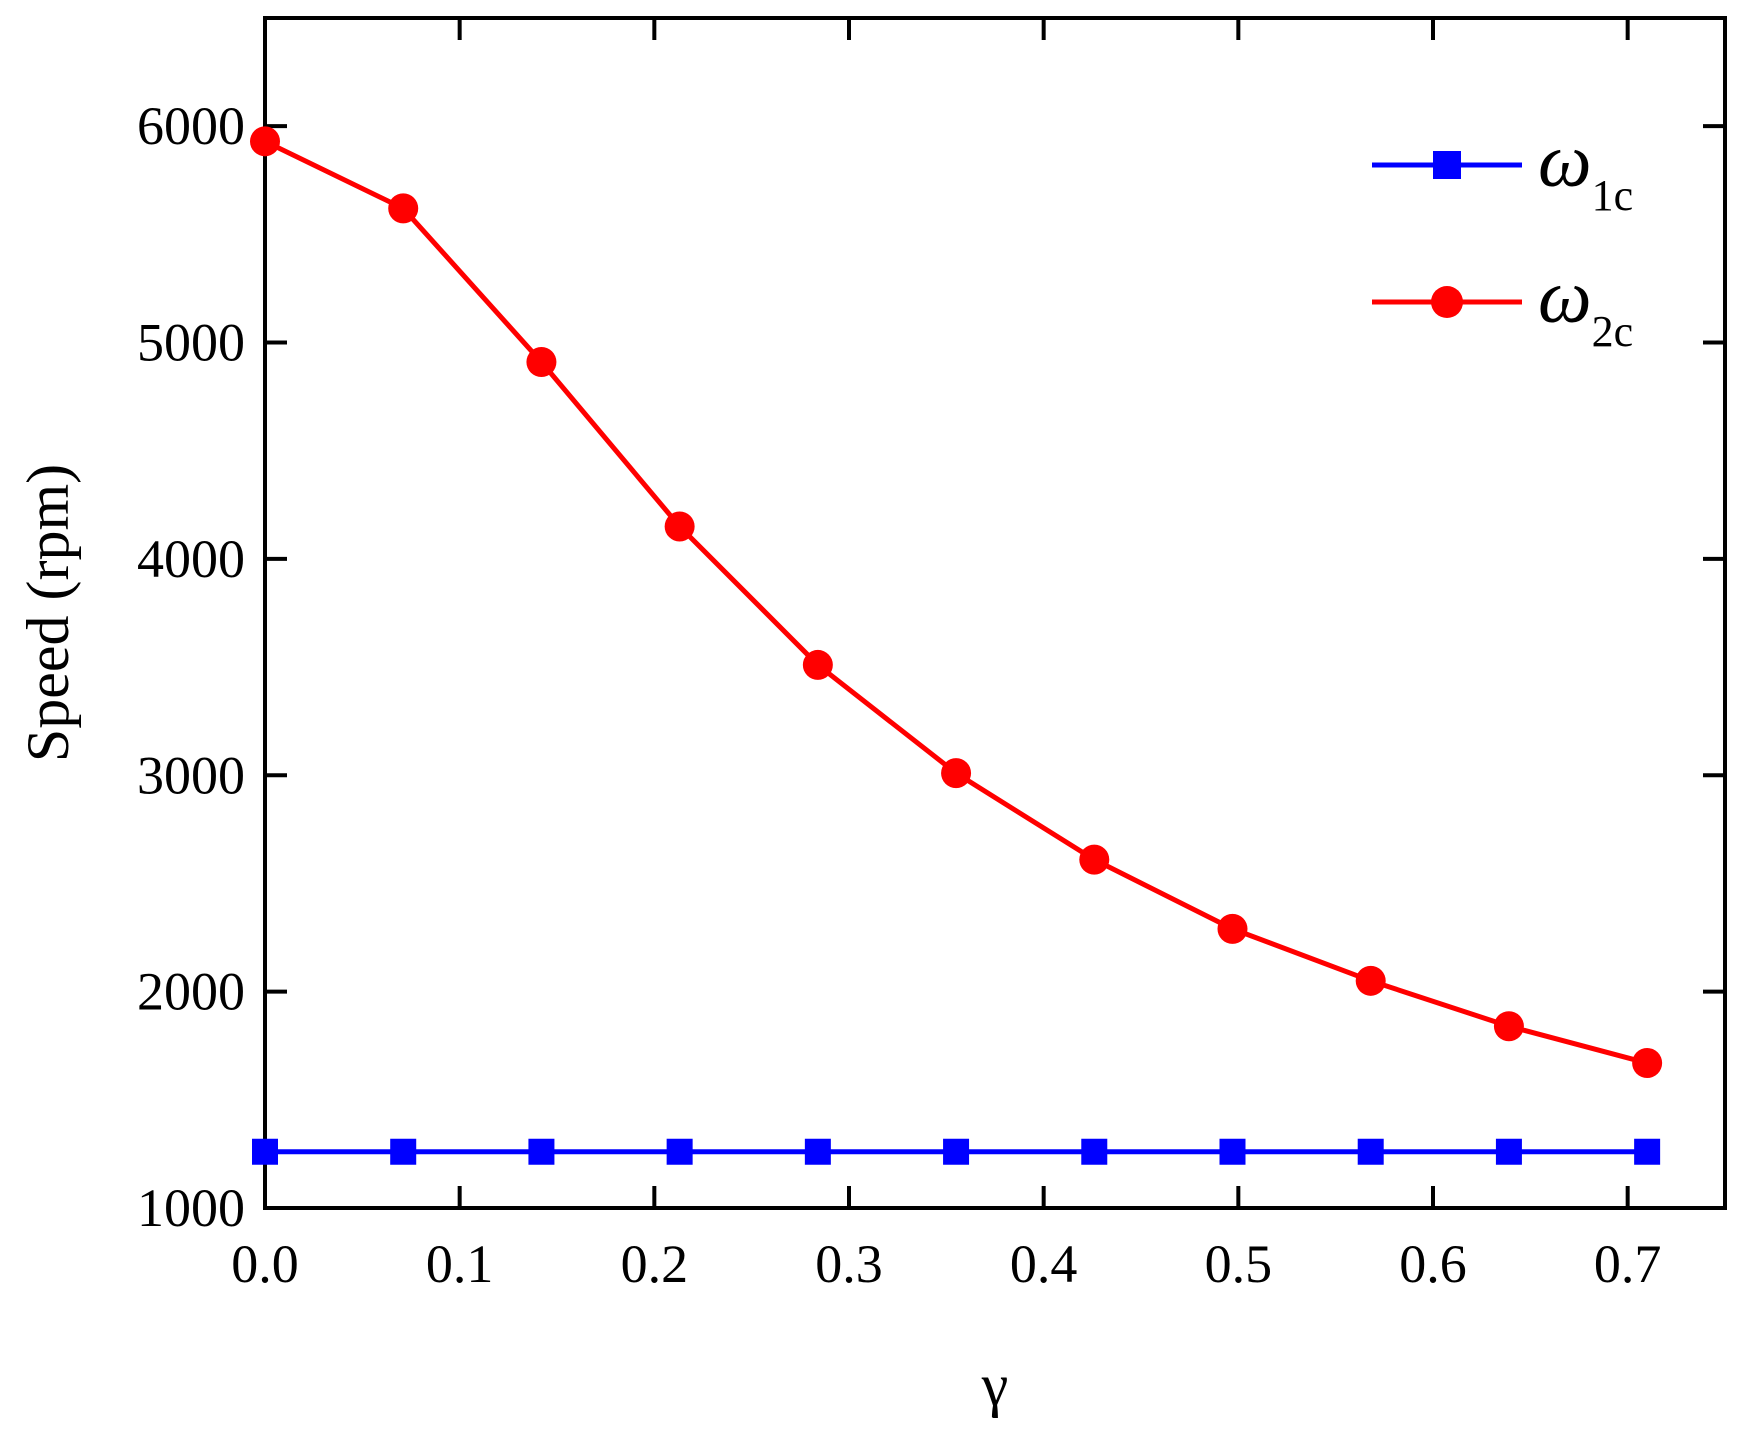 The width and height of the screenshot is (1744, 1448). Describe the element at coordinates (191, 126) in the screenshot. I see `y-tick-label: 6000` at that location.